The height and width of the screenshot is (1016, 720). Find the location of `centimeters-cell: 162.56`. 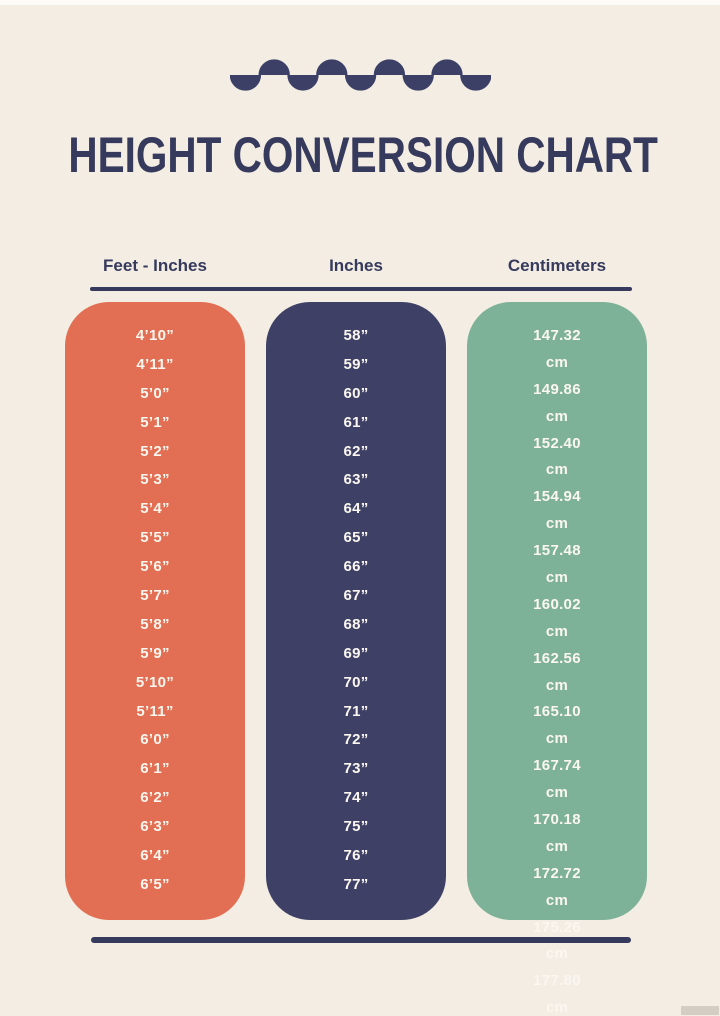

centimeters-cell: 162.56 is located at coordinates (557, 658).